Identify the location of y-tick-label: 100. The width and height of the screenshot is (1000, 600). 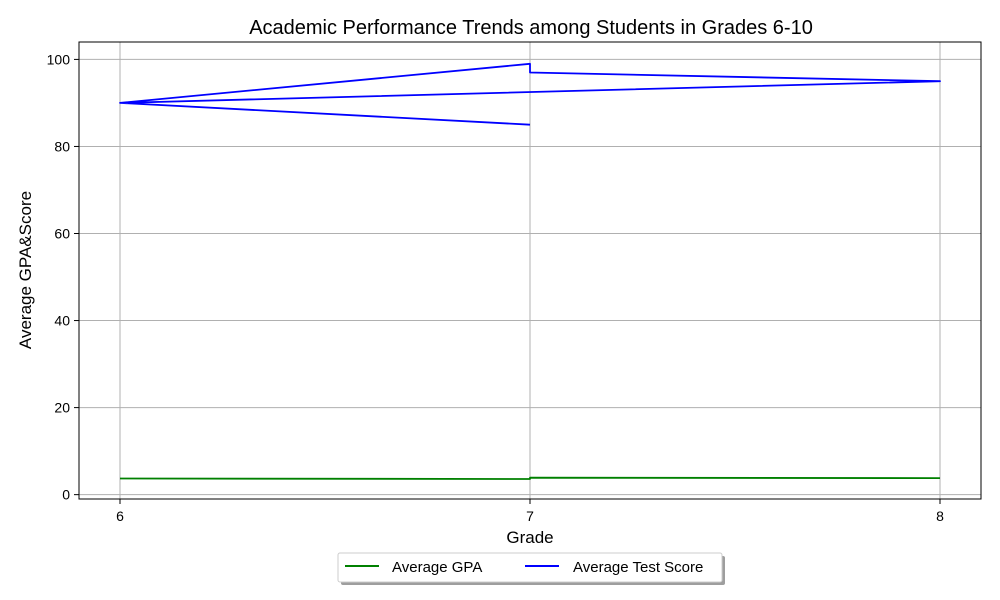
(59, 59).